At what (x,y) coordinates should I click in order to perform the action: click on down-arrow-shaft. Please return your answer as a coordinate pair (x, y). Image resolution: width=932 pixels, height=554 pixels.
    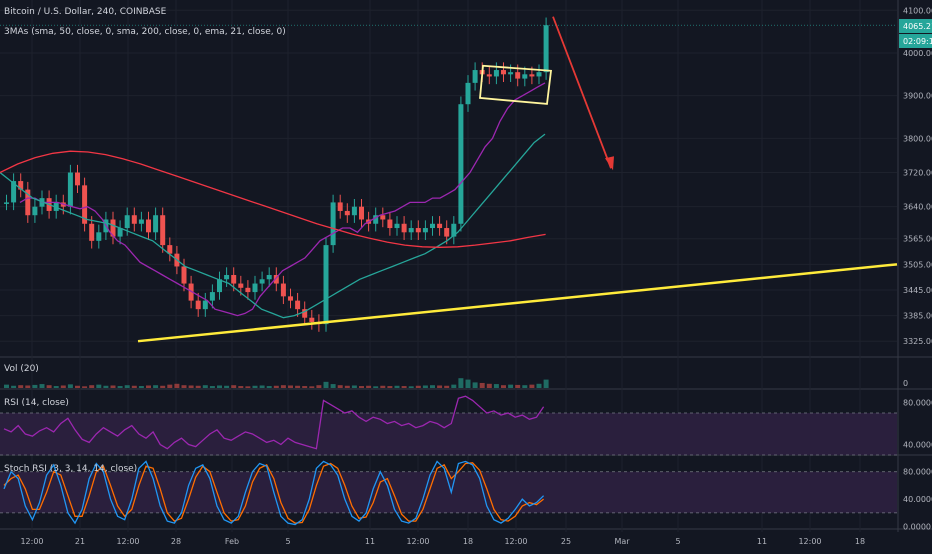
    Looking at the image, I should click on (582, 92).